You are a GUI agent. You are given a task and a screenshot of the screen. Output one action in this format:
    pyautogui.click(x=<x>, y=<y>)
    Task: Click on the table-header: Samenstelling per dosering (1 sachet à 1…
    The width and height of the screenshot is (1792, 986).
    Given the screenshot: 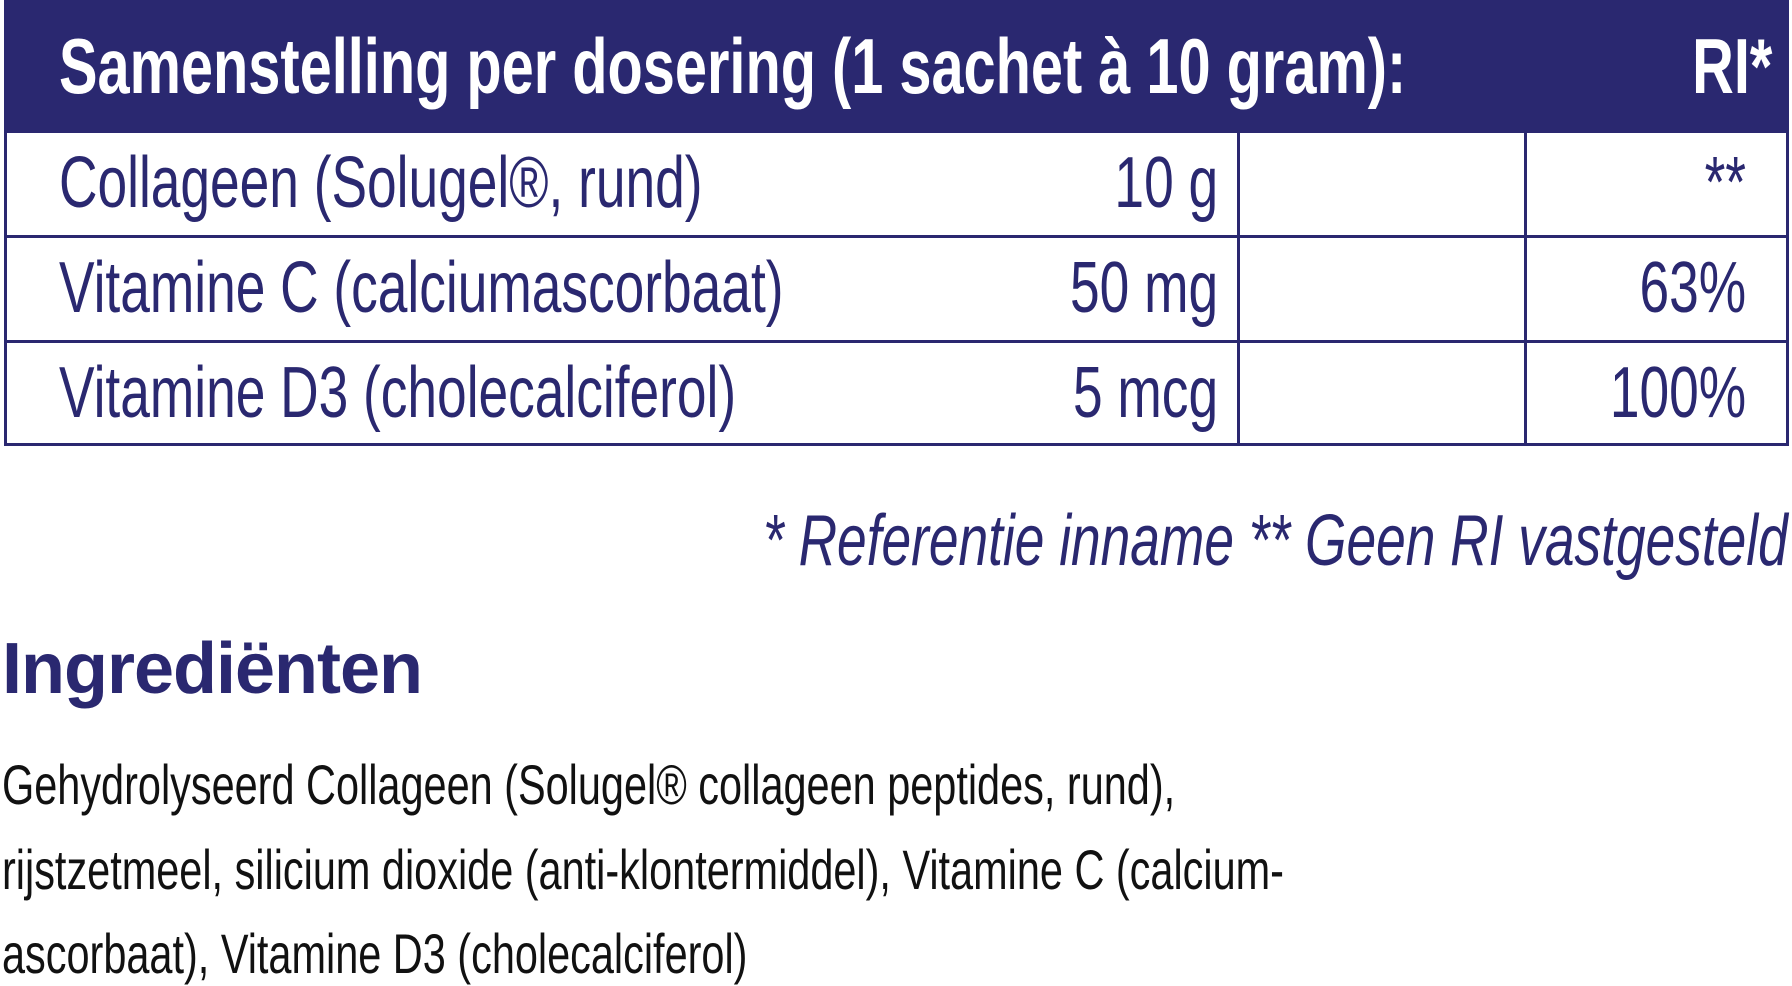 What is the action you would take?
    pyautogui.click(x=896, y=66)
    